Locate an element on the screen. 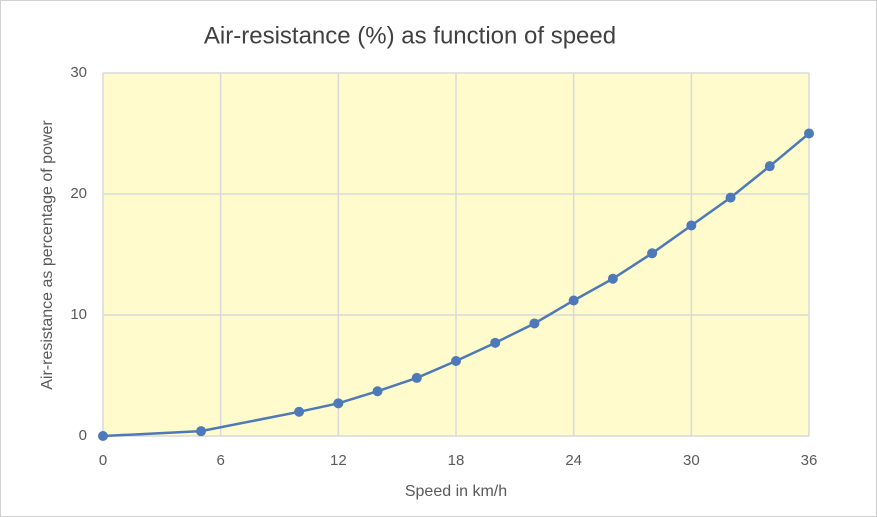  y-tick-label: 20 is located at coordinates (78, 193).